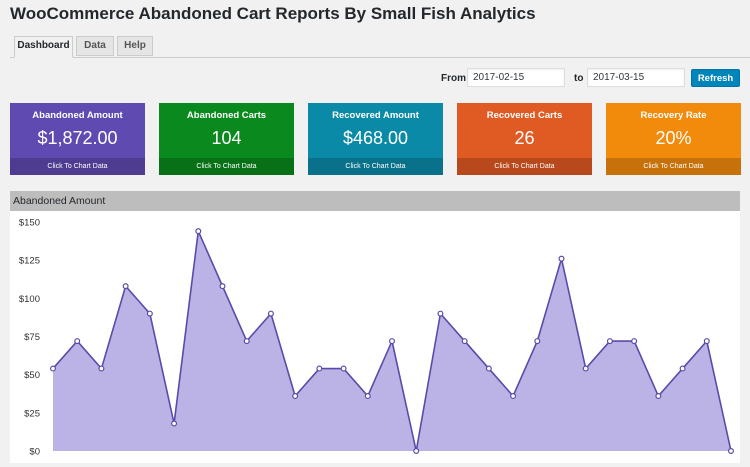 This screenshot has width=750, height=467. I want to click on y-tick-label: $75, so click(32, 337).